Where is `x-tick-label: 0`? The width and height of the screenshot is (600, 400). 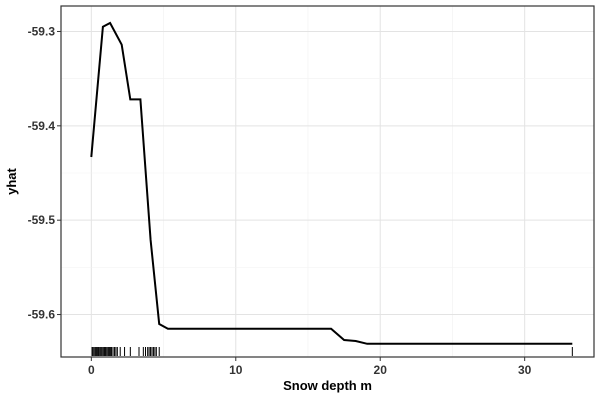
x-tick-label: 0 is located at coordinates (91, 370).